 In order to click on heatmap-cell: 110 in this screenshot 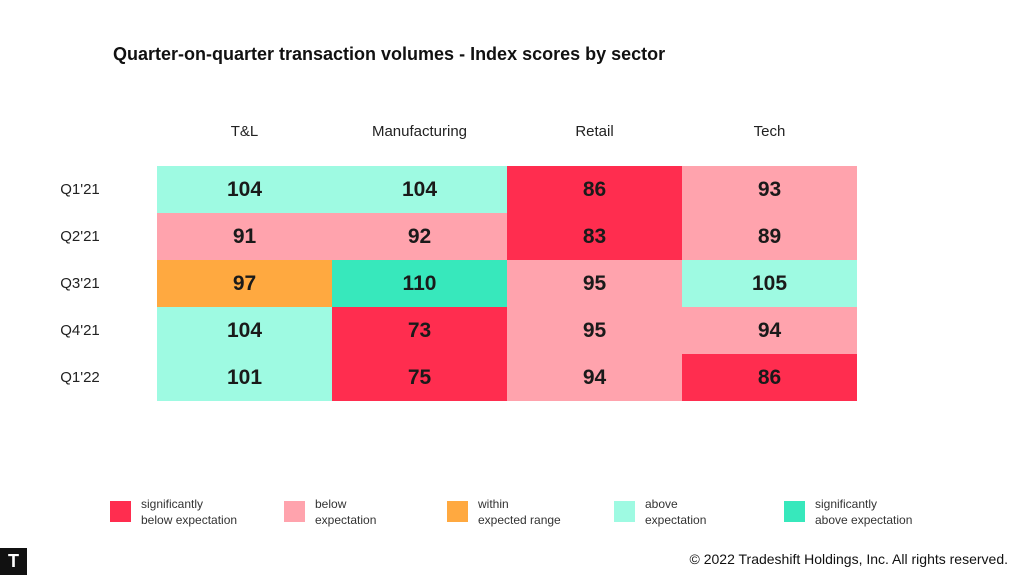, I will do `click(419, 283)`.